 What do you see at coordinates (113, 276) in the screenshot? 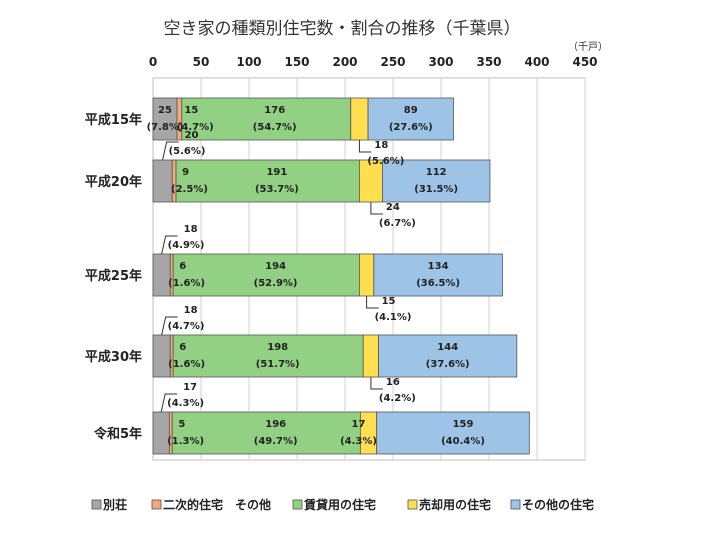
I see `category-label: 平成25年` at bounding box center [113, 276].